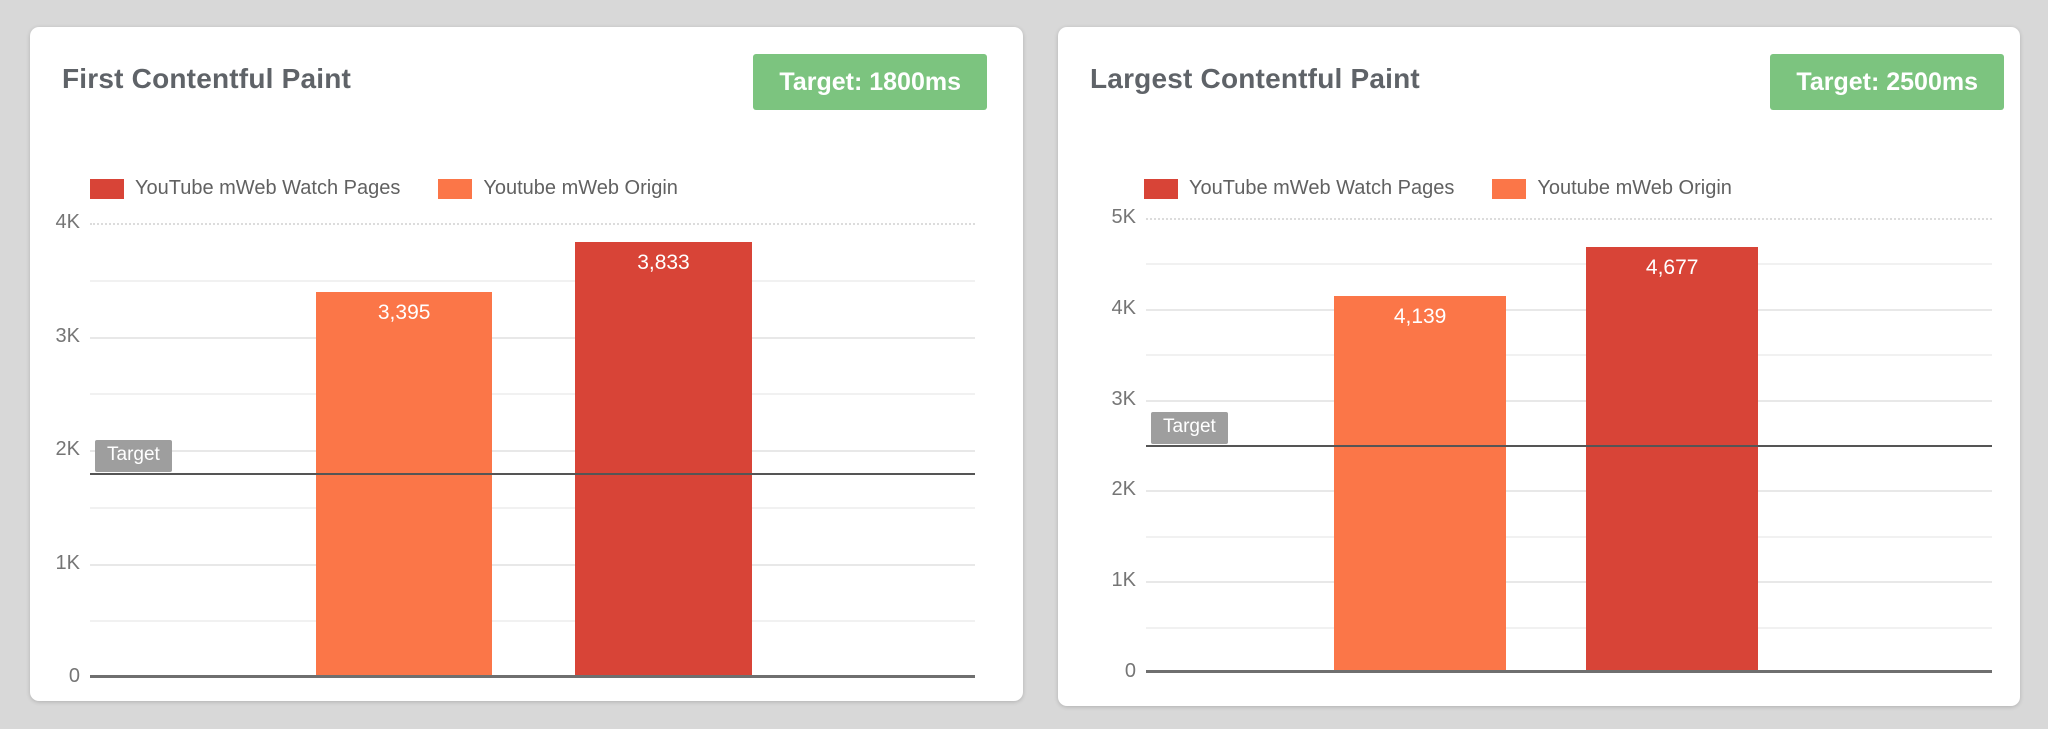 This screenshot has width=2048, height=729. What do you see at coordinates (1887, 82) in the screenshot?
I see `target-value-badge: Target: 2500ms` at bounding box center [1887, 82].